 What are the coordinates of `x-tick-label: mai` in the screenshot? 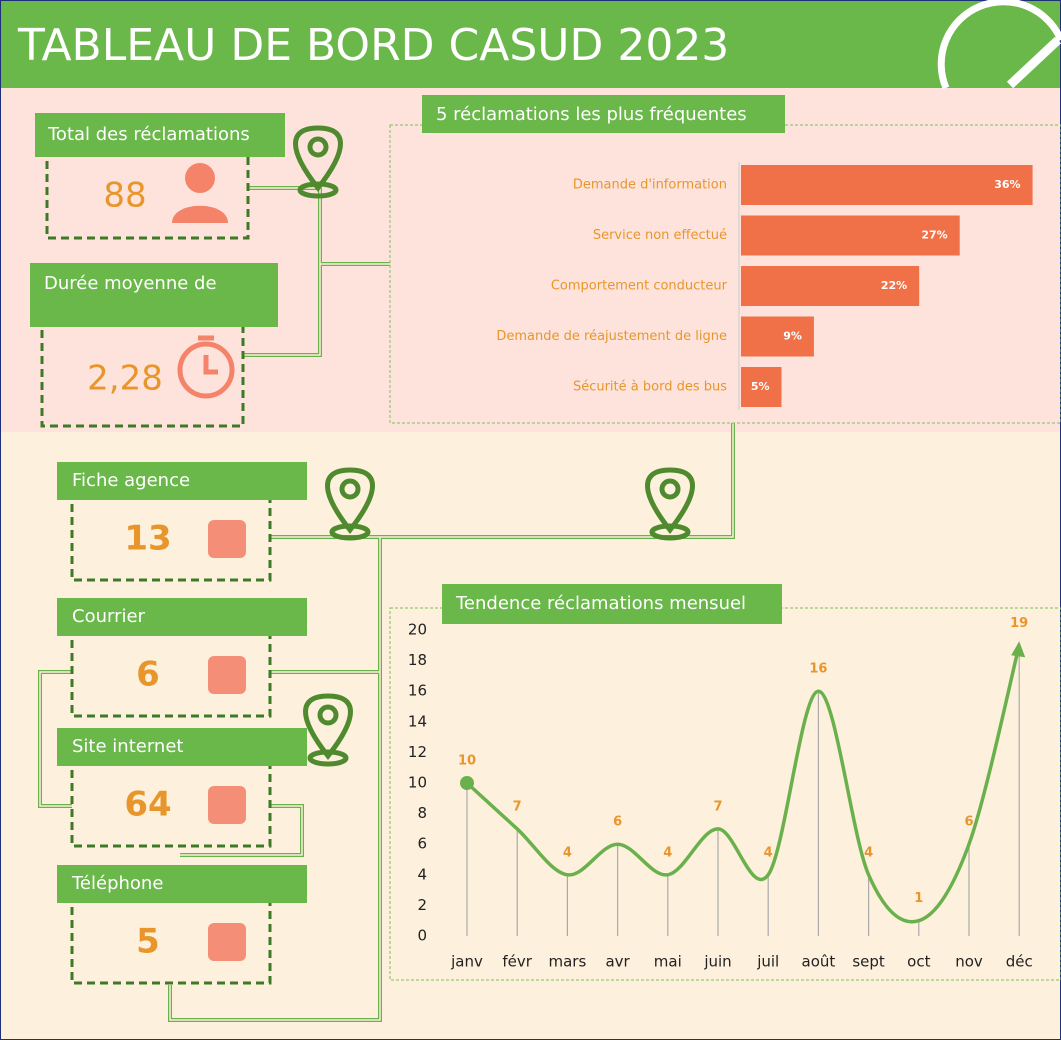 It's located at (668, 962).